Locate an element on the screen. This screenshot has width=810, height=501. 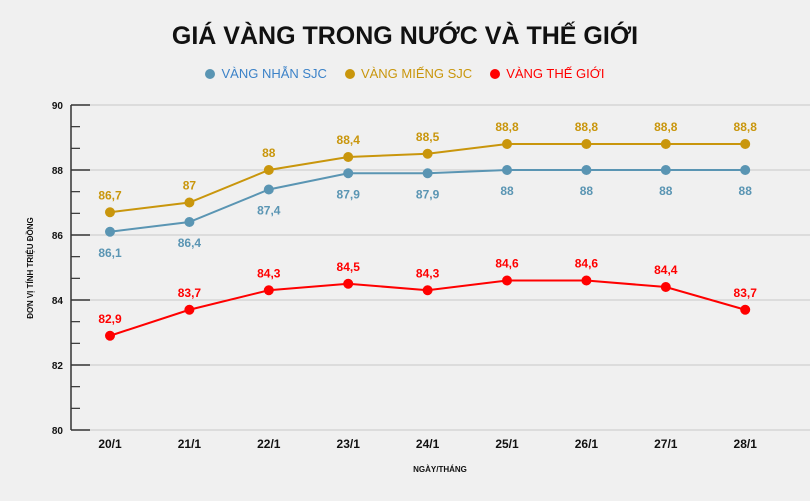
data-label: 84,5 is located at coordinates (349, 267).